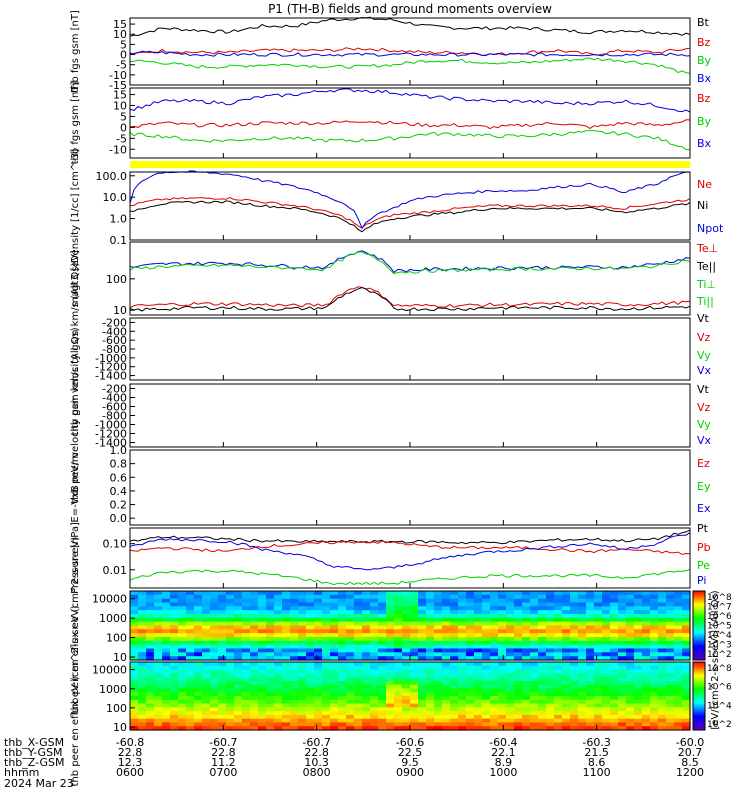 This screenshot has height=804, width=750. What do you see at coordinates (704, 547) in the screenshot?
I see `pressure-legend-Pb: Pb` at bounding box center [704, 547].